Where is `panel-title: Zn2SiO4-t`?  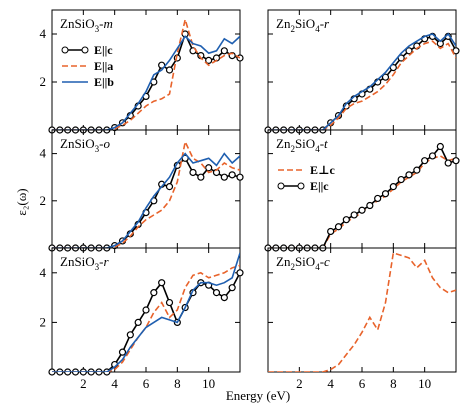 panel-title: Zn2SiO4-t is located at coordinates (302, 145).